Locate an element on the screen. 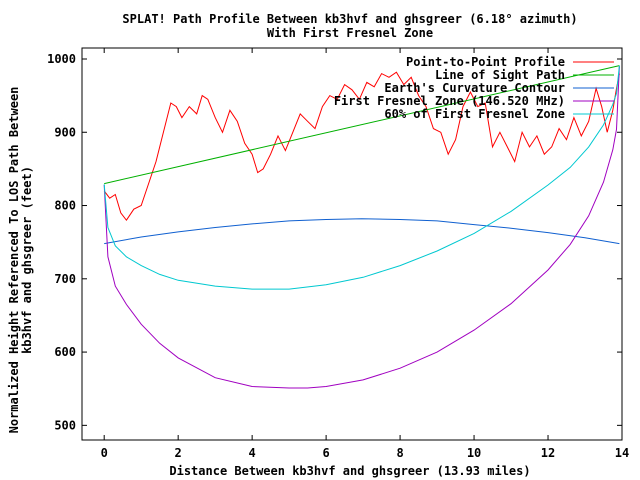 The width and height of the screenshot is (640, 480). legend-label-1: Point-to-Point Profile is located at coordinates (485, 62).